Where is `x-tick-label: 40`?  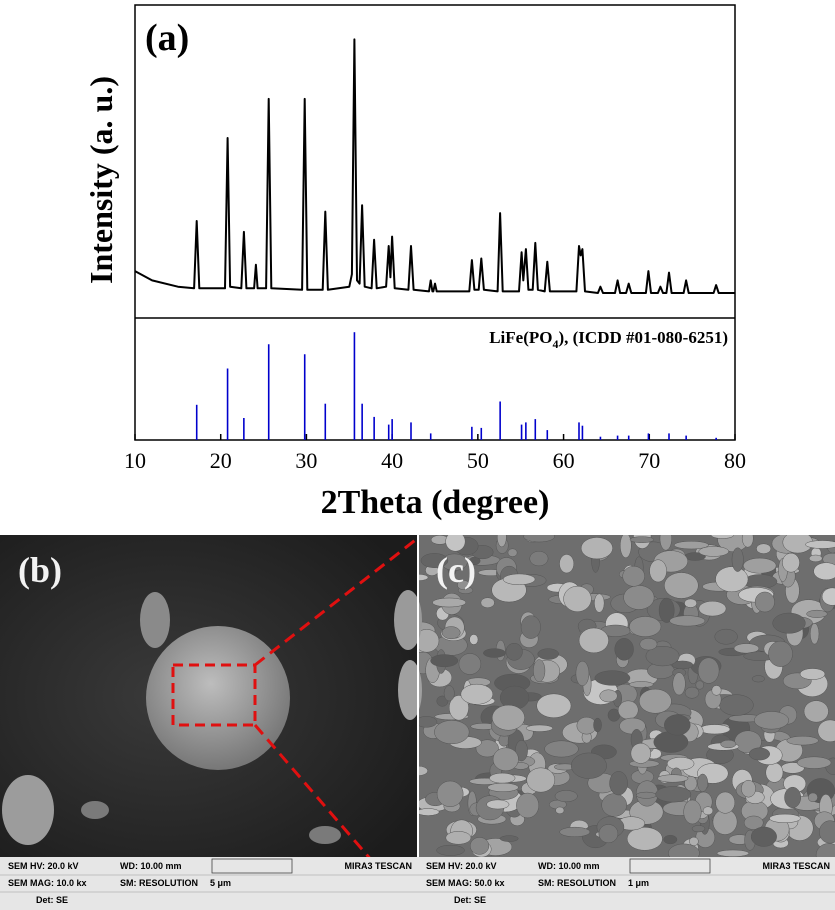
x-tick-label: 40 is located at coordinates (392, 460).